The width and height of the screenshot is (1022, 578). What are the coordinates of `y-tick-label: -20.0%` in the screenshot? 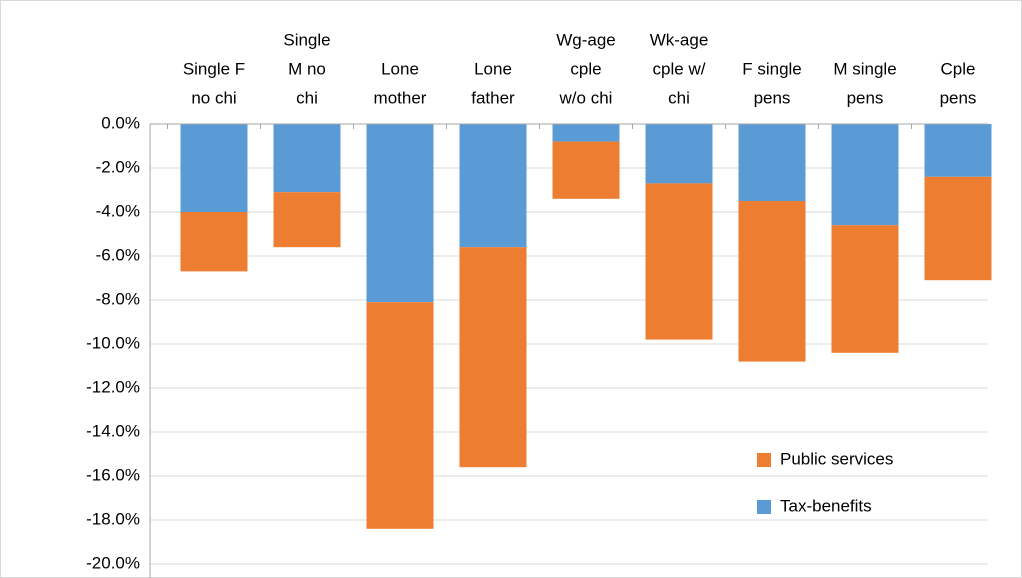 It's located at (113, 562).